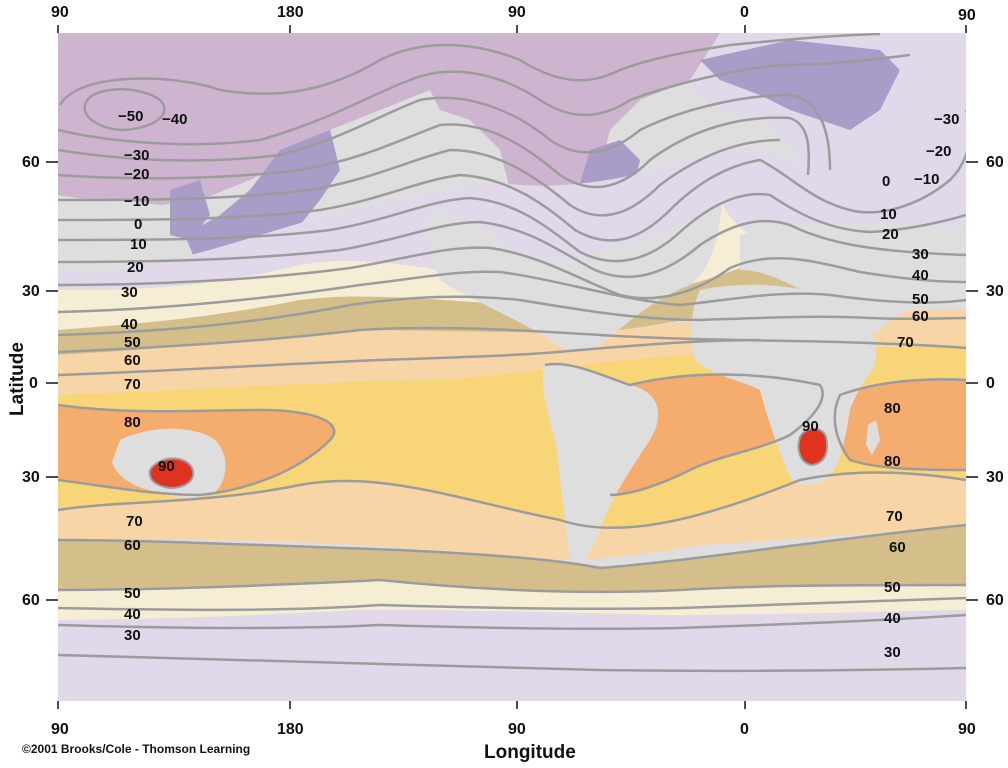 Image resolution: width=1008 pixels, height=768 pixels. I want to click on hotspot-australia, so click(171, 473).